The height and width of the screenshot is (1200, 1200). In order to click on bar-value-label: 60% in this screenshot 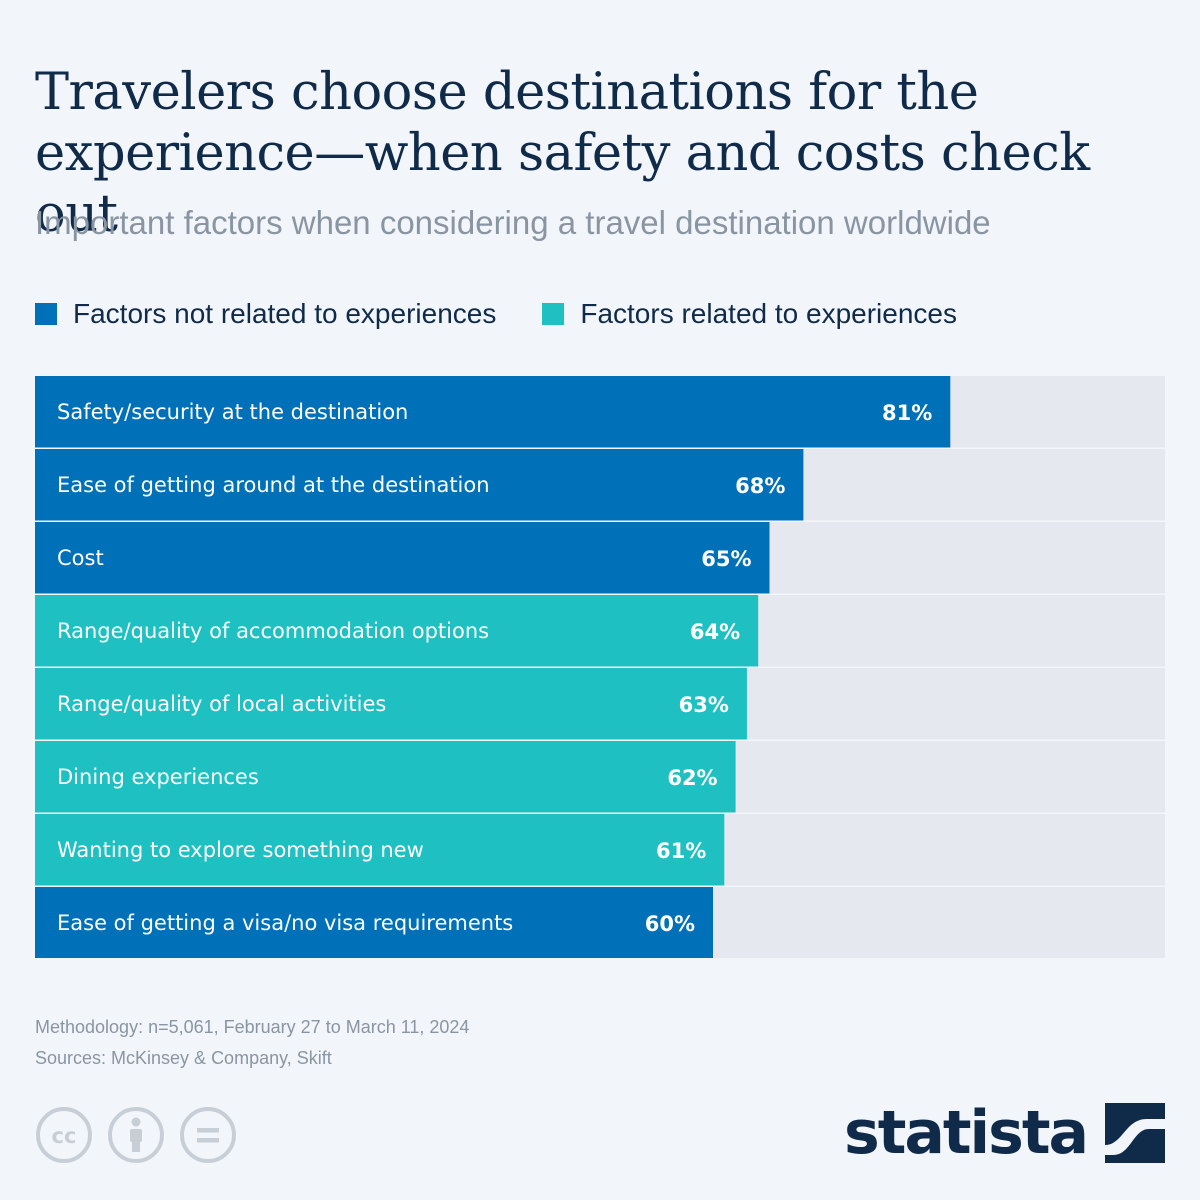, I will do `click(670, 924)`.